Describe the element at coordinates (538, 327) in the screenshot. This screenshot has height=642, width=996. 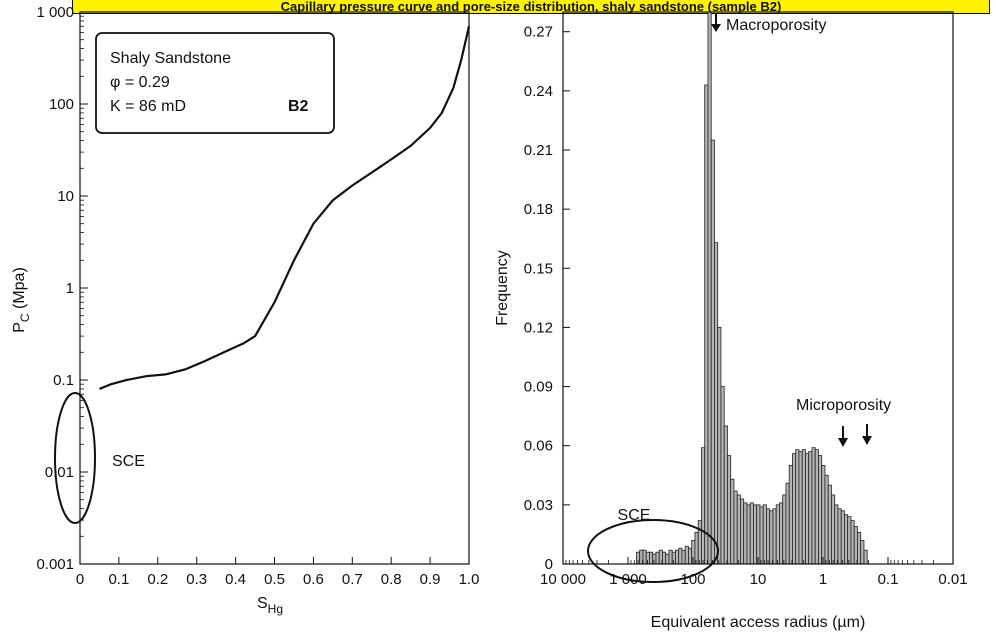
I see `right-y-tick-label: 0.12` at that location.